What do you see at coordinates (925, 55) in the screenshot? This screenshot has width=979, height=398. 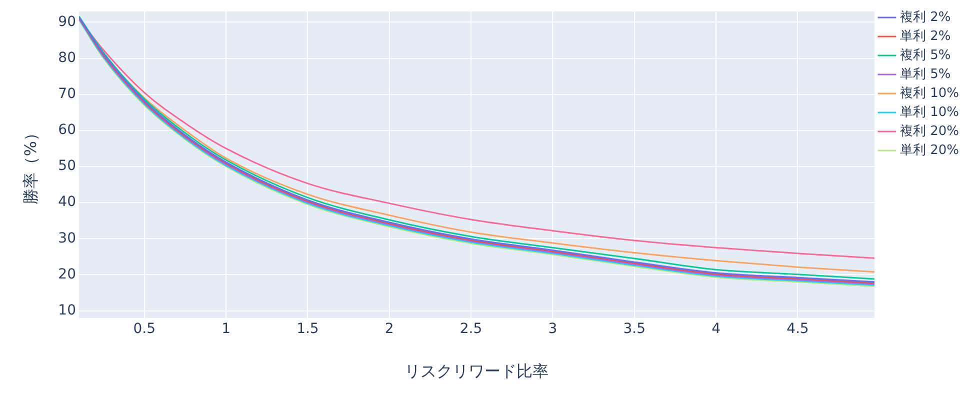 I see `legend-label: 複利 5%` at bounding box center [925, 55].